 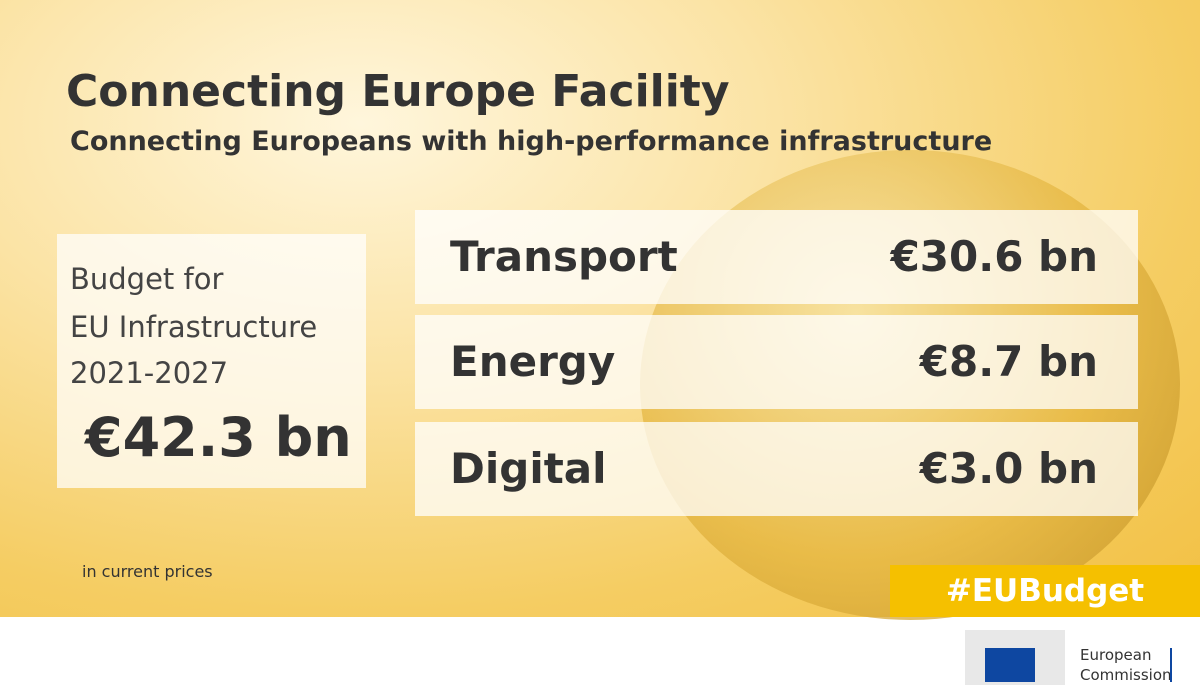 I want to click on item-row: Energy €8.7 bn, so click(x=776, y=362).